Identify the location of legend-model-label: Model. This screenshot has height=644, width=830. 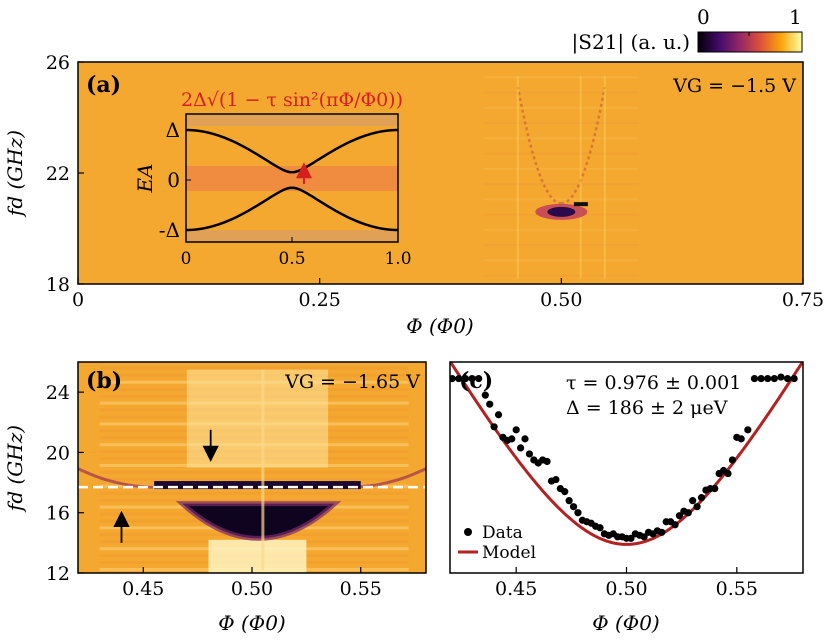
(509, 553).